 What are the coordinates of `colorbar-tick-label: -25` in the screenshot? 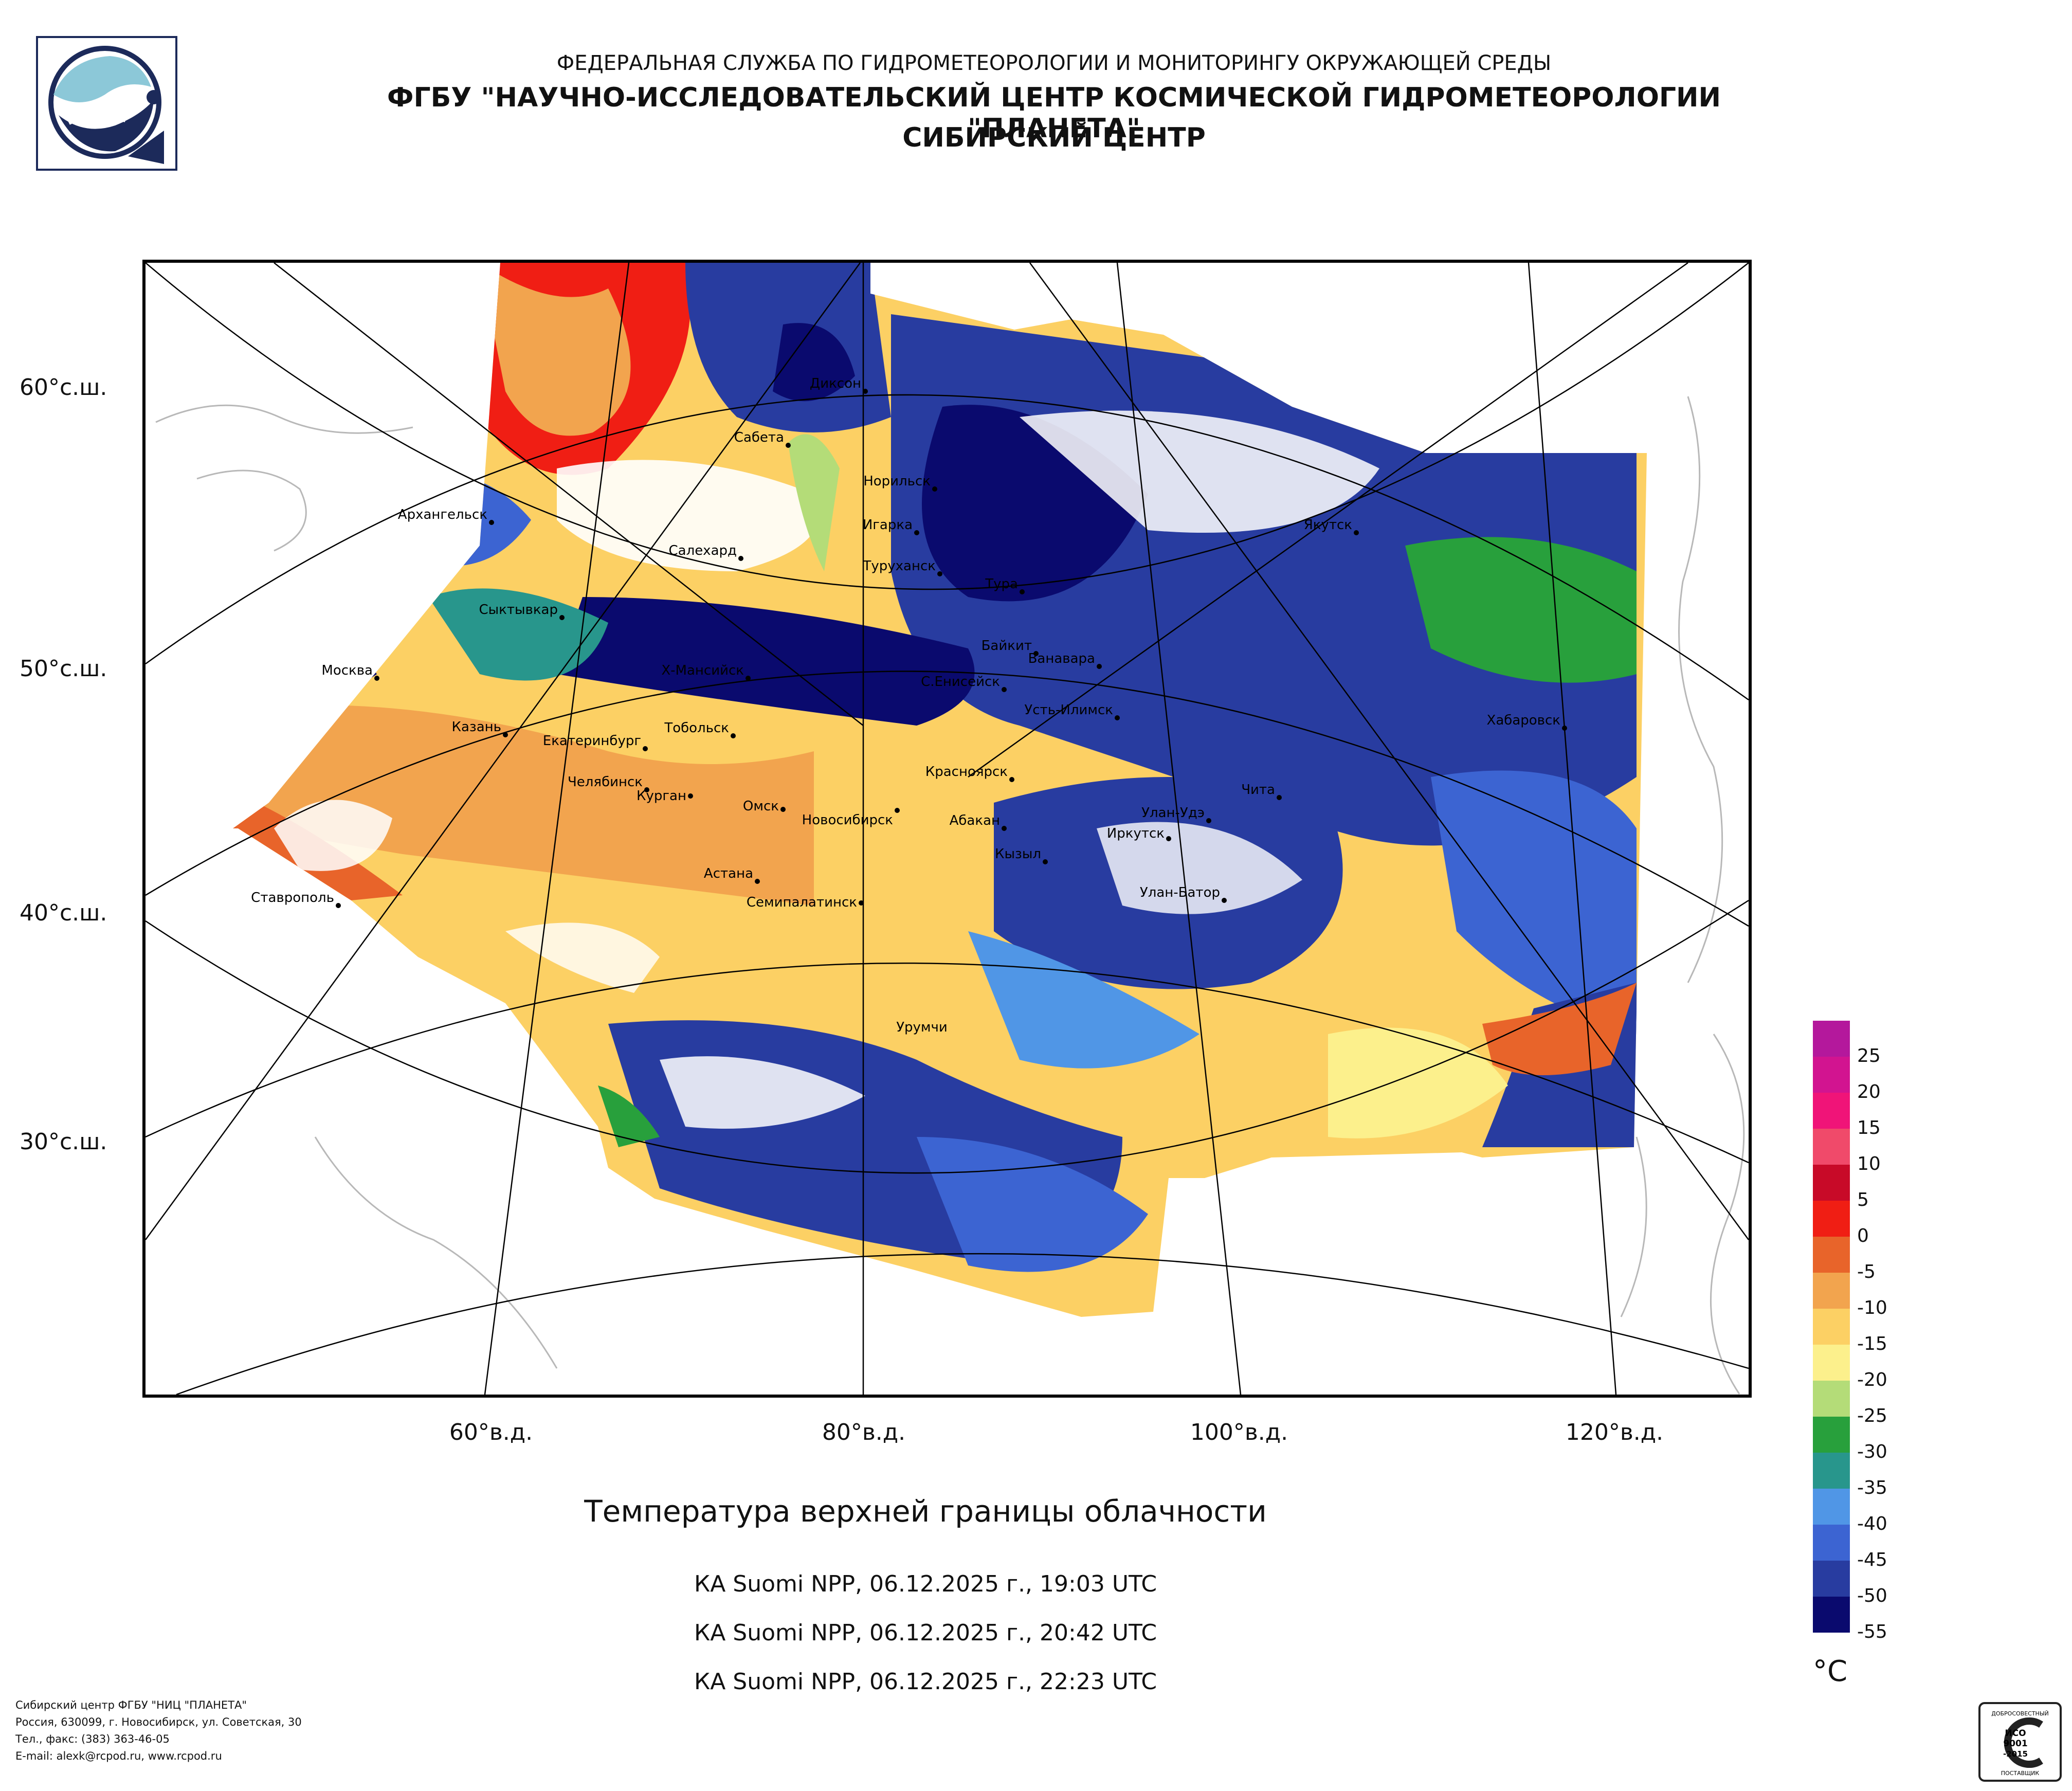 It's located at (1872, 1415).